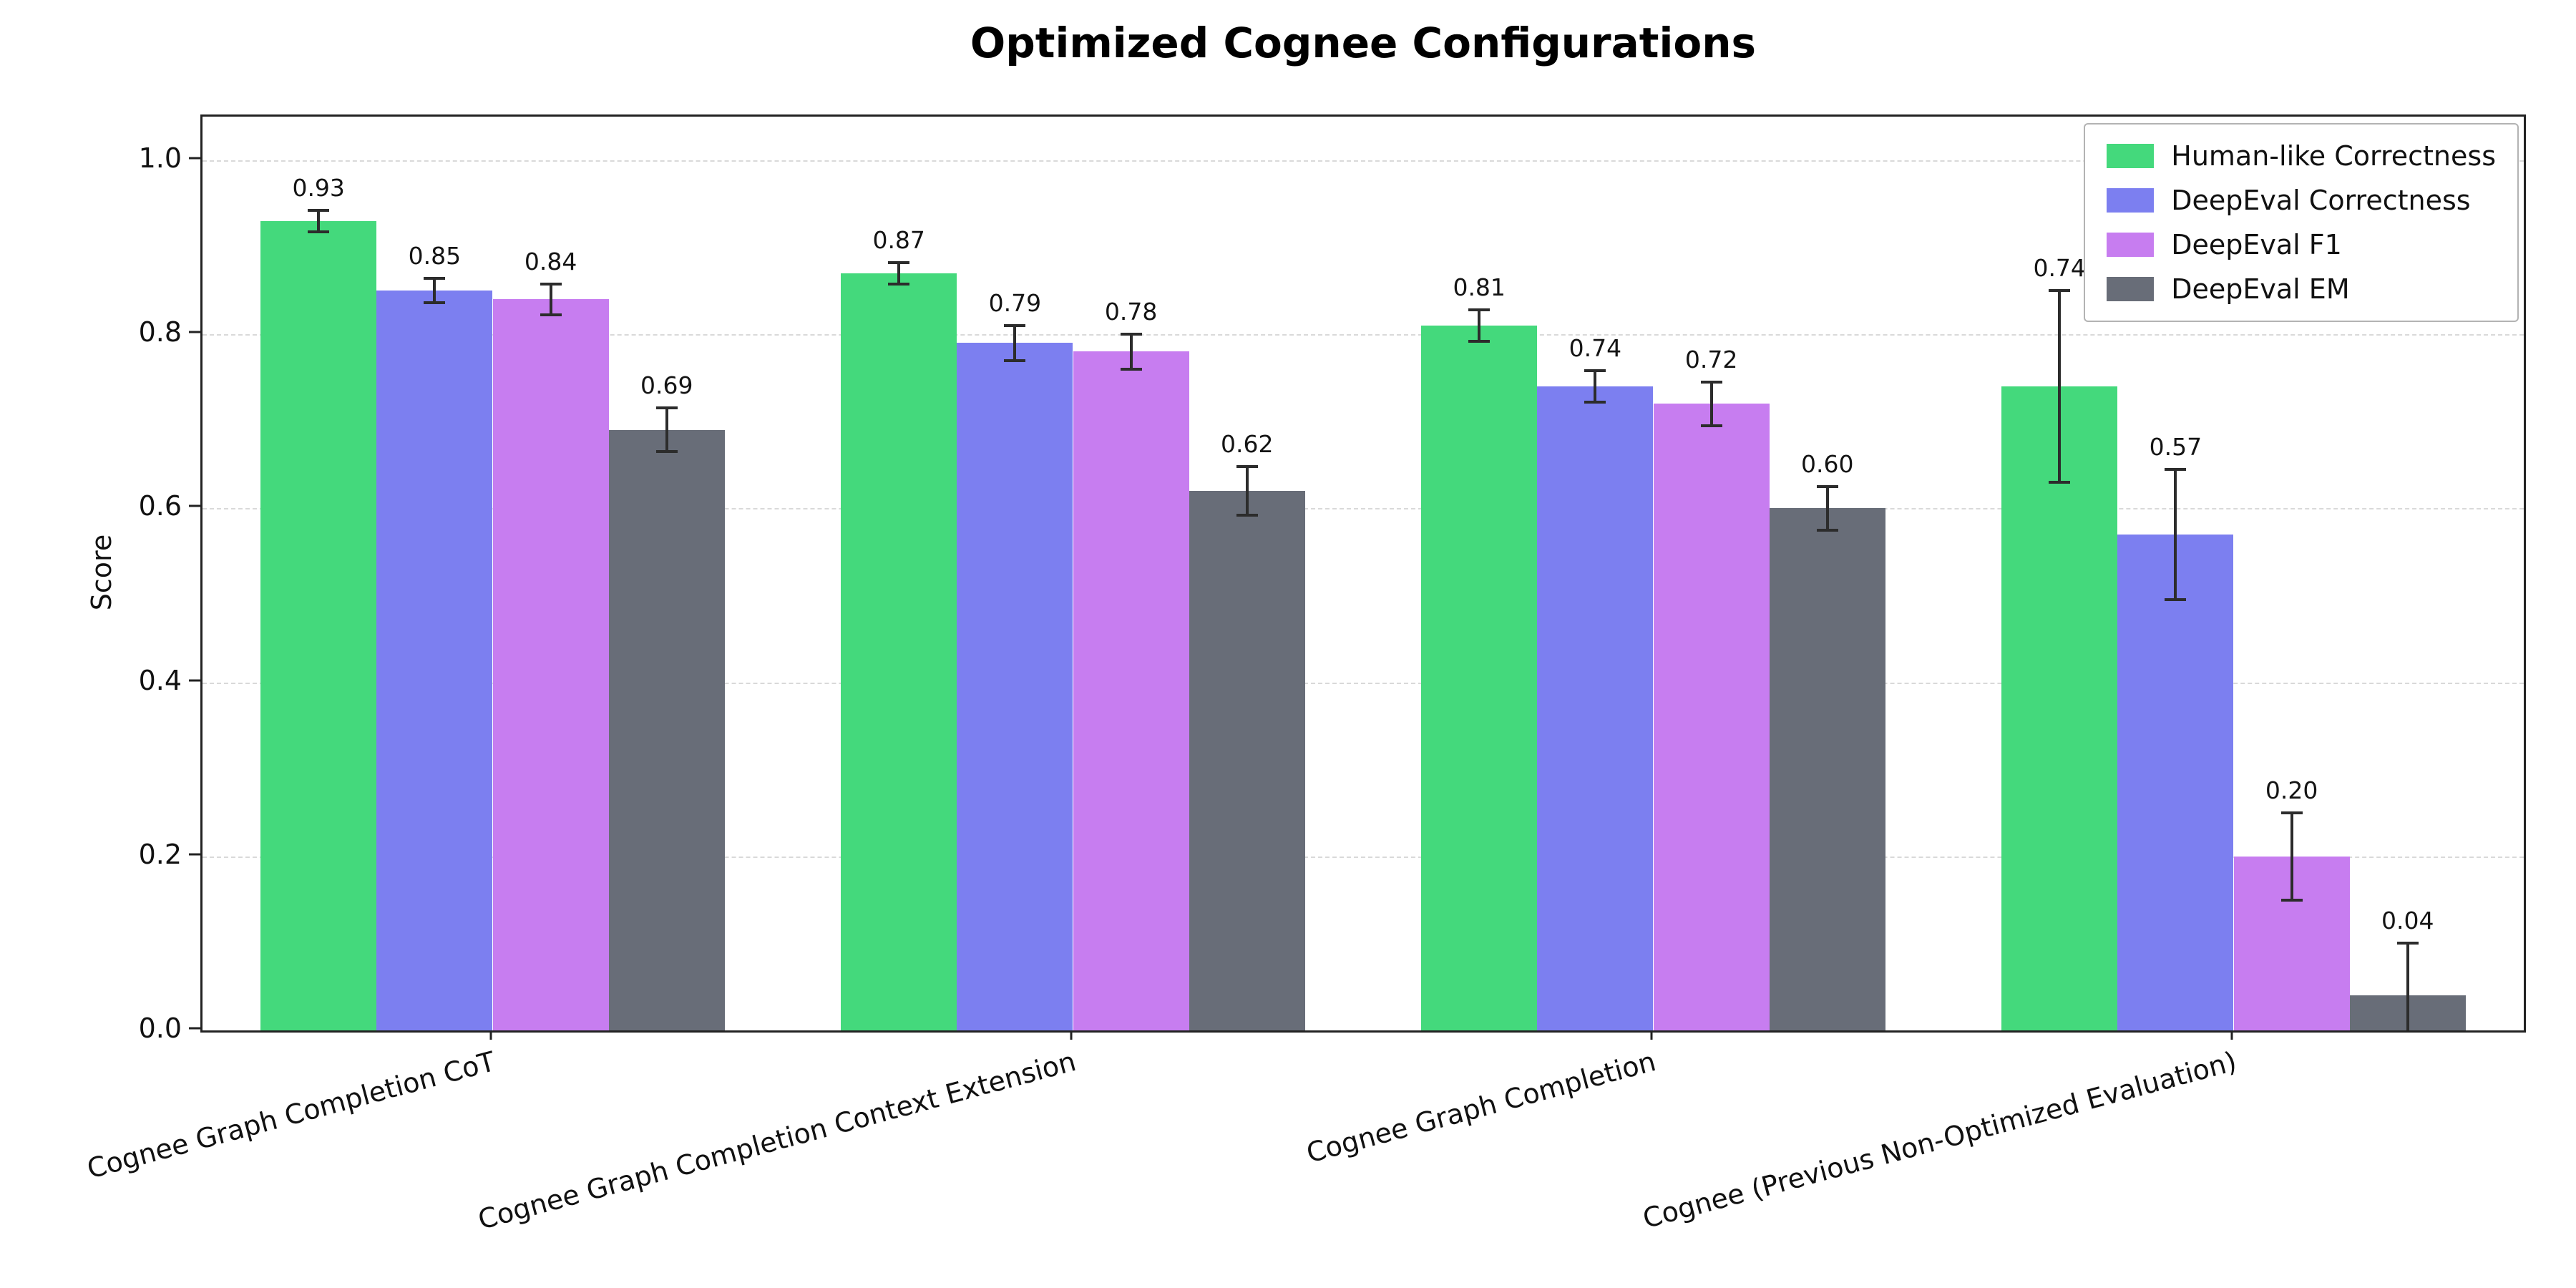 The width and height of the screenshot is (2576, 1288). I want to click on legend-item-deepeval-correctness: DeepEval Correctness, so click(2301, 200).